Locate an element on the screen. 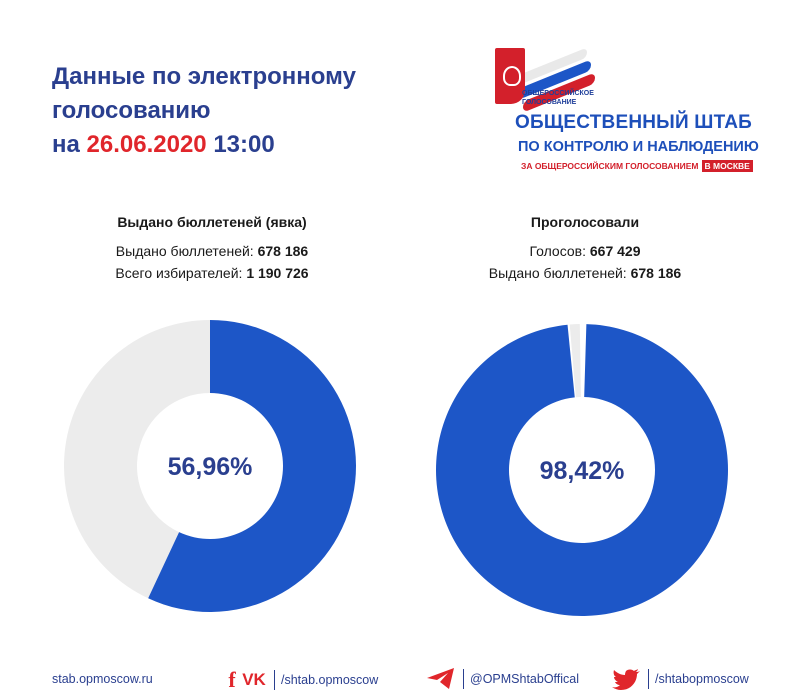 This screenshot has height=699, width=800. title-line-1: Данные по электронному is located at coordinates (204, 76).